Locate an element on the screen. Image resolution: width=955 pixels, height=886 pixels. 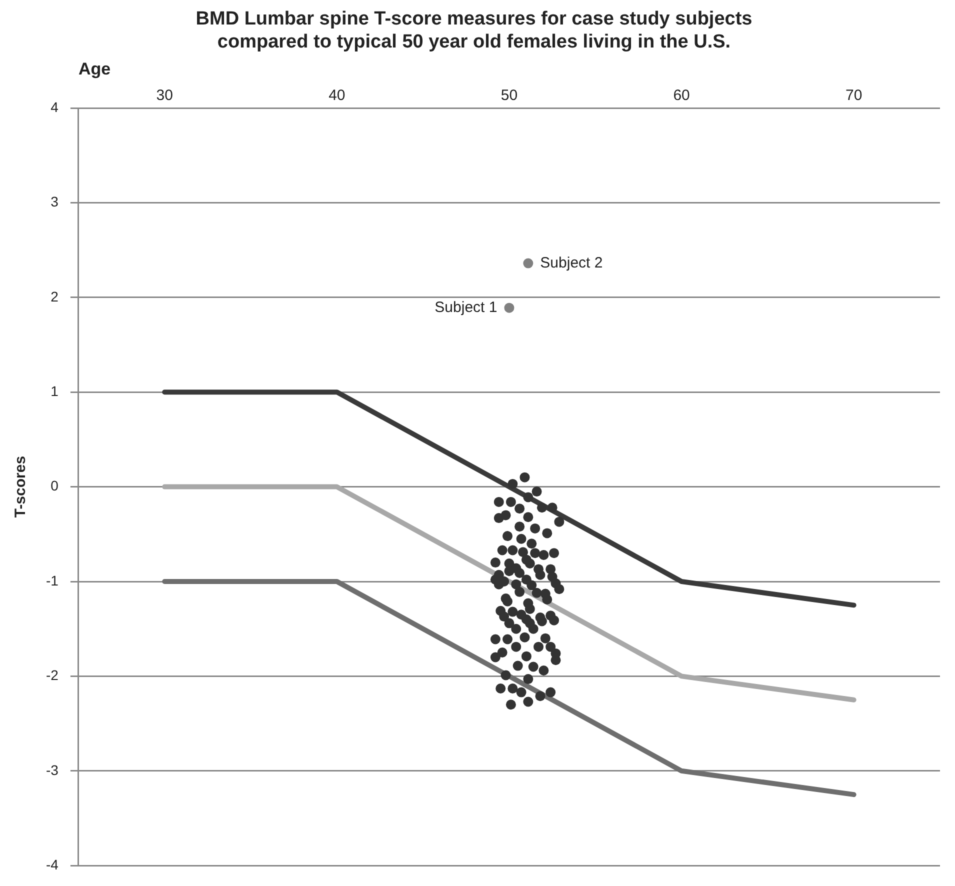
series-label: Subject 2 is located at coordinates (571, 263).